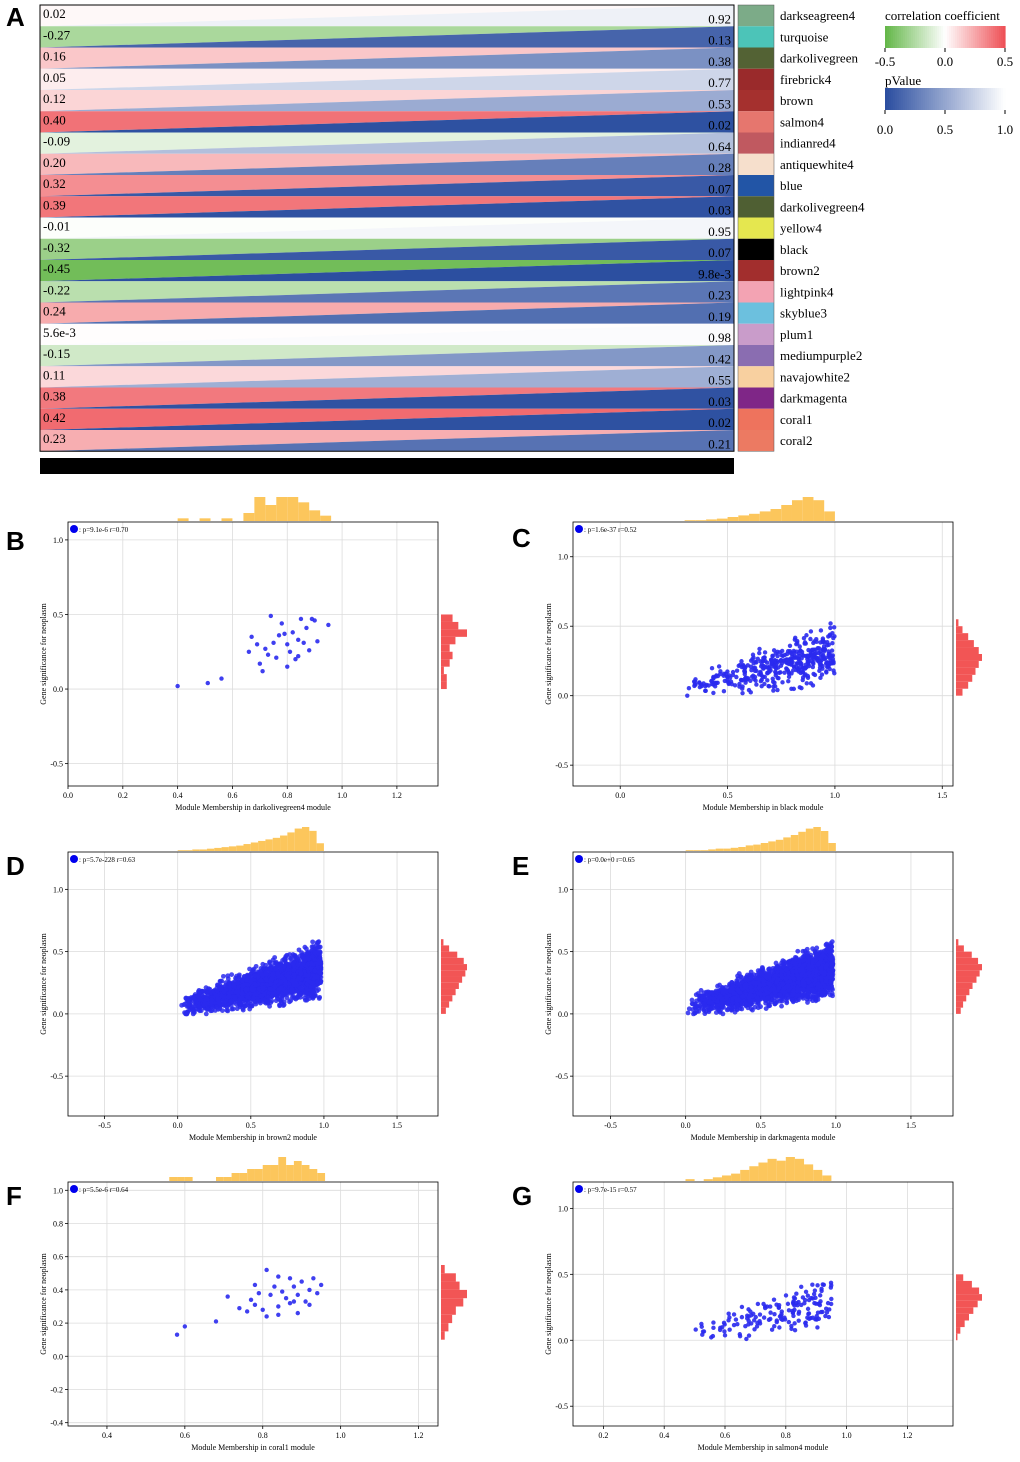 Image resolution: width=1020 pixels, height=1462 pixels. I want to click on corr-value-label: 0.20, so click(54, 162).